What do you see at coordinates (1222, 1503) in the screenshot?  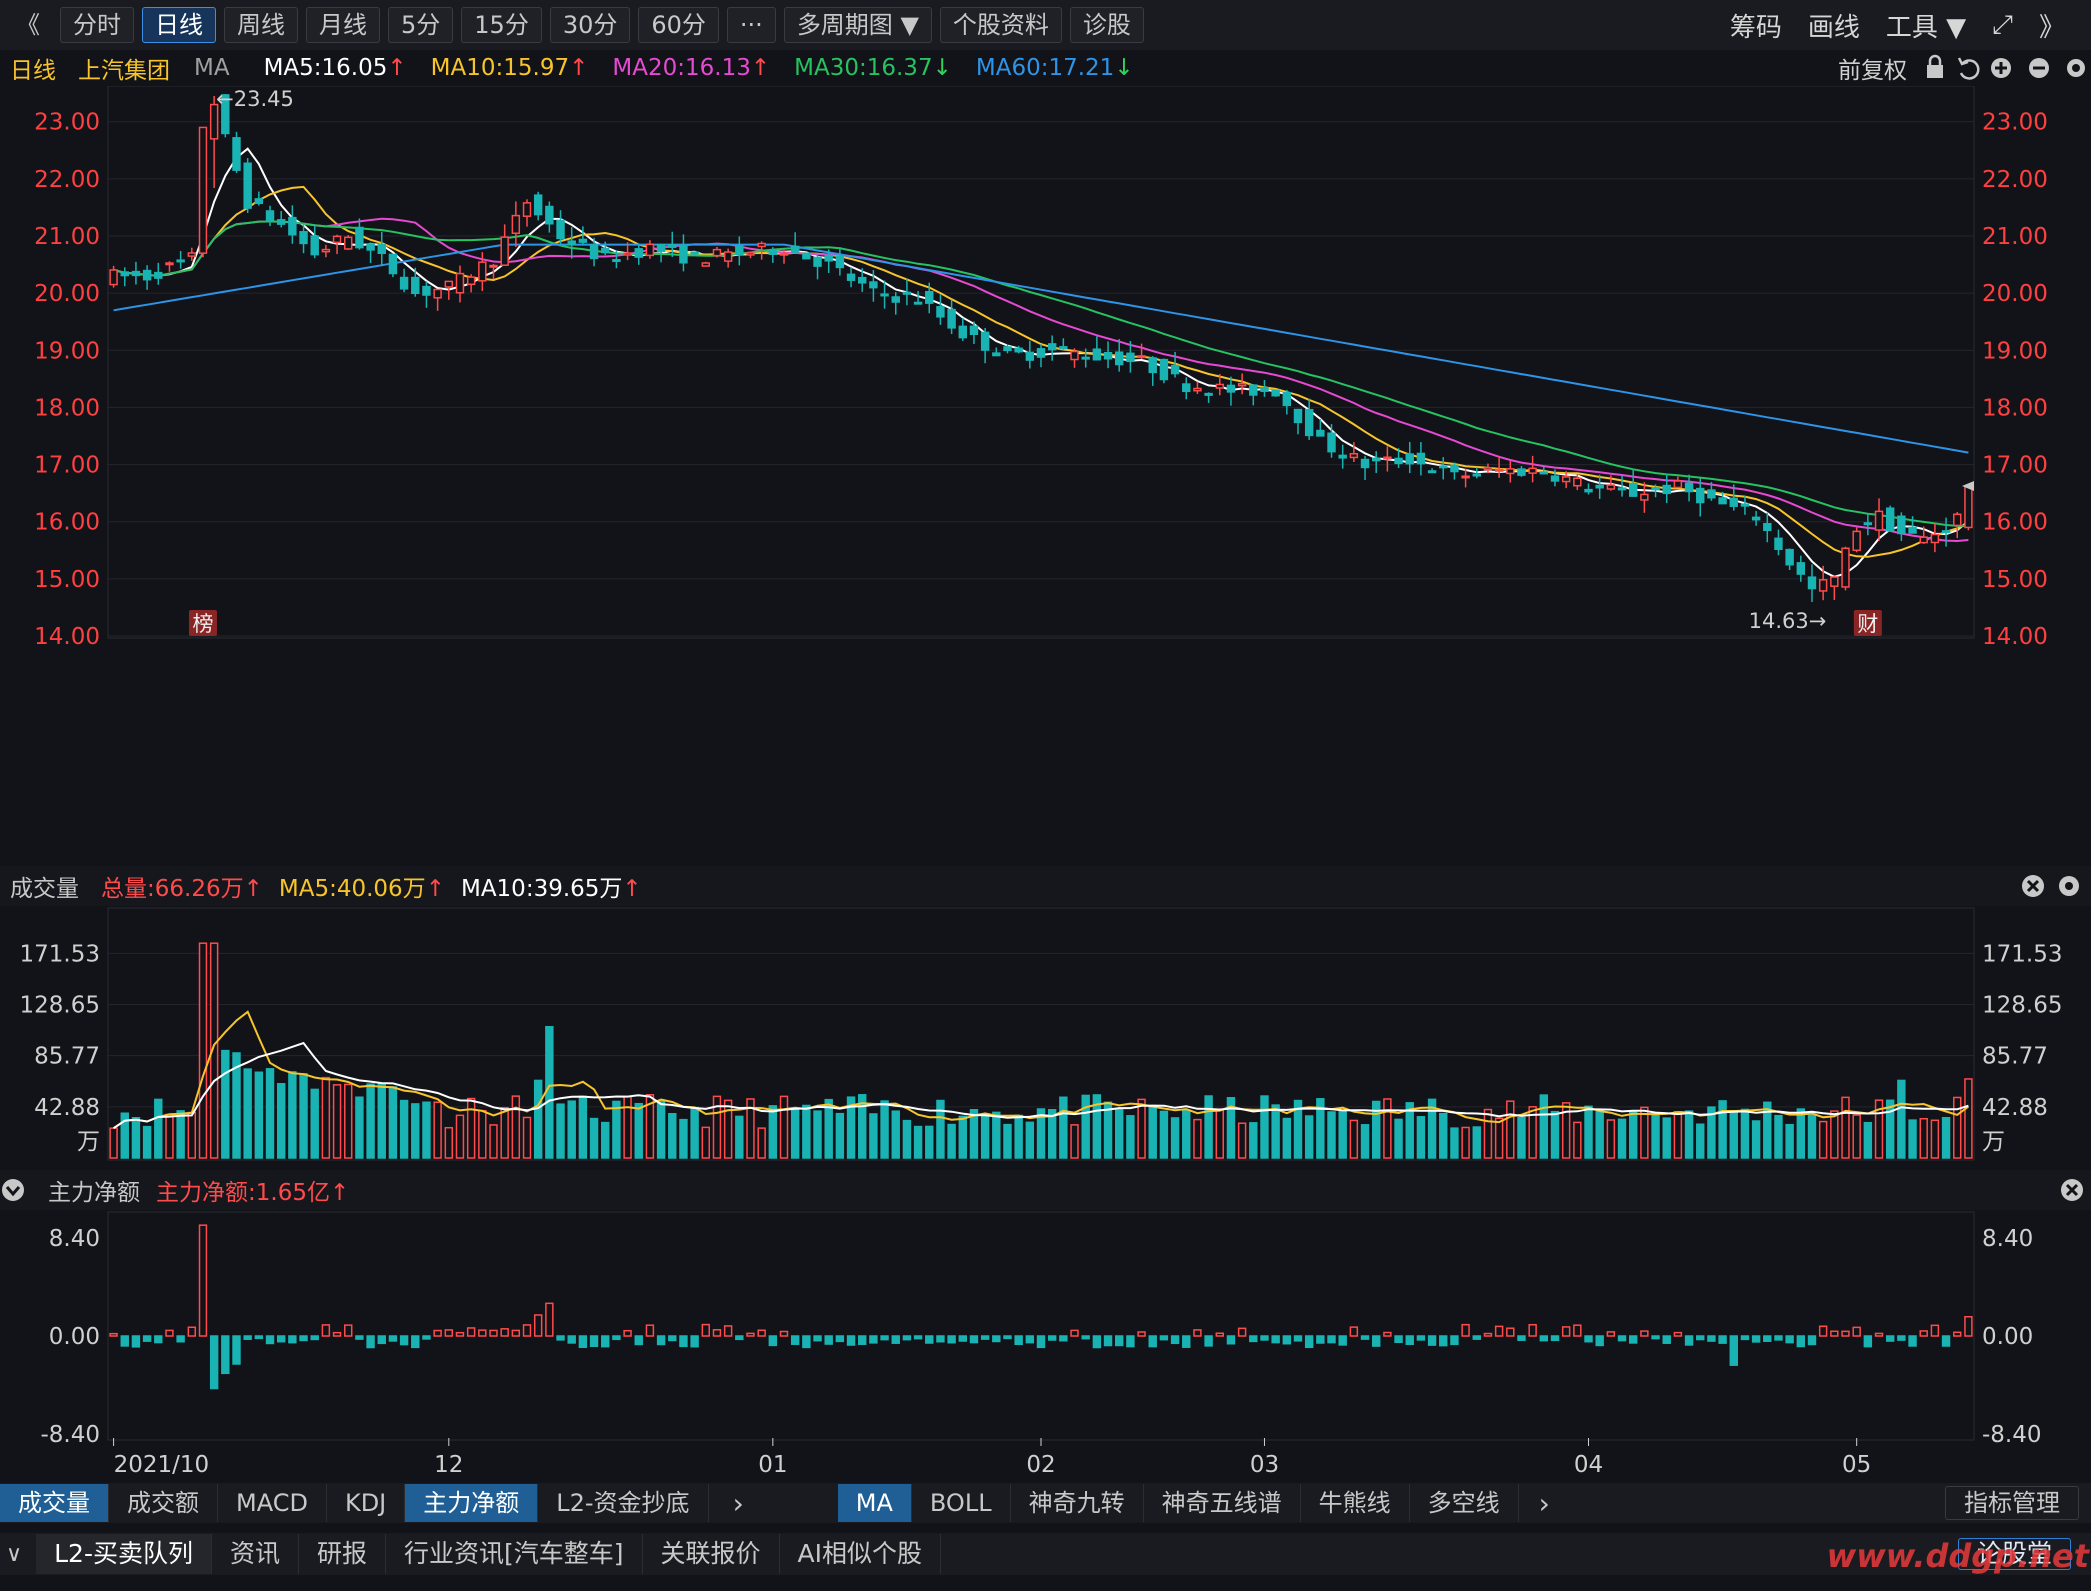 I see `overlay-tab-3: 神奇五线谱` at bounding box center [1222, 1503].